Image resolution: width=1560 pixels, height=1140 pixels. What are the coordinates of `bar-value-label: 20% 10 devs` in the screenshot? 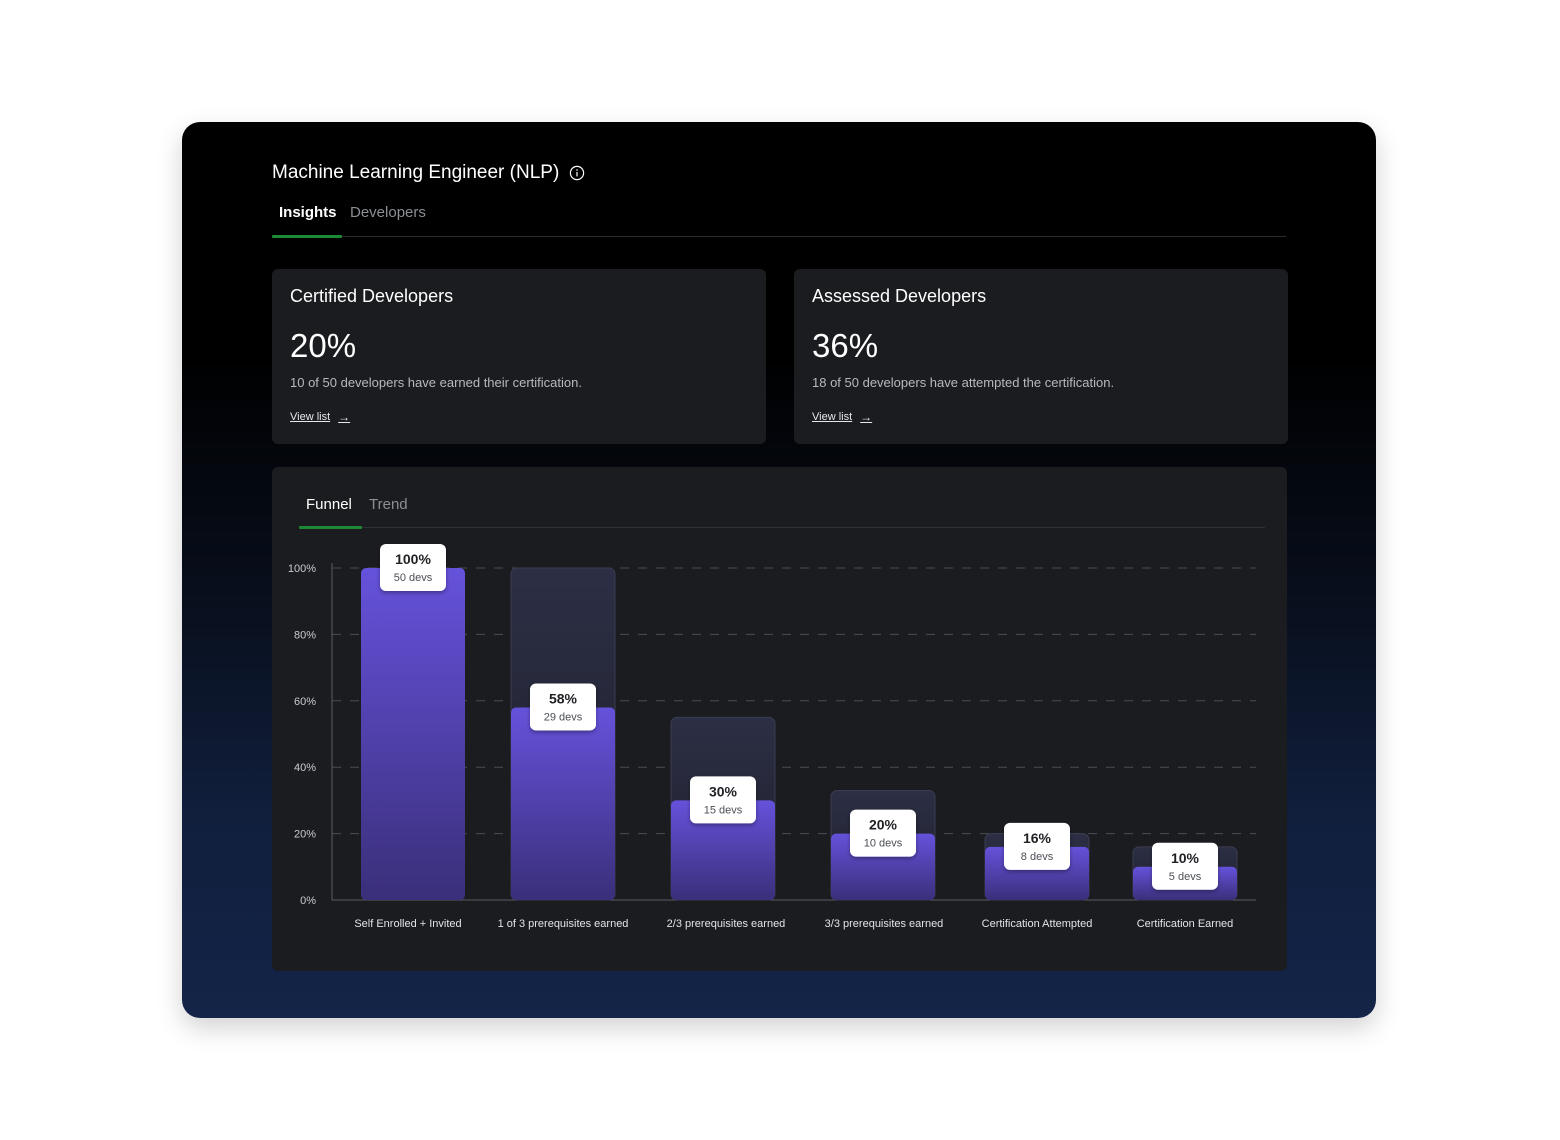 It's located at (883, 833).